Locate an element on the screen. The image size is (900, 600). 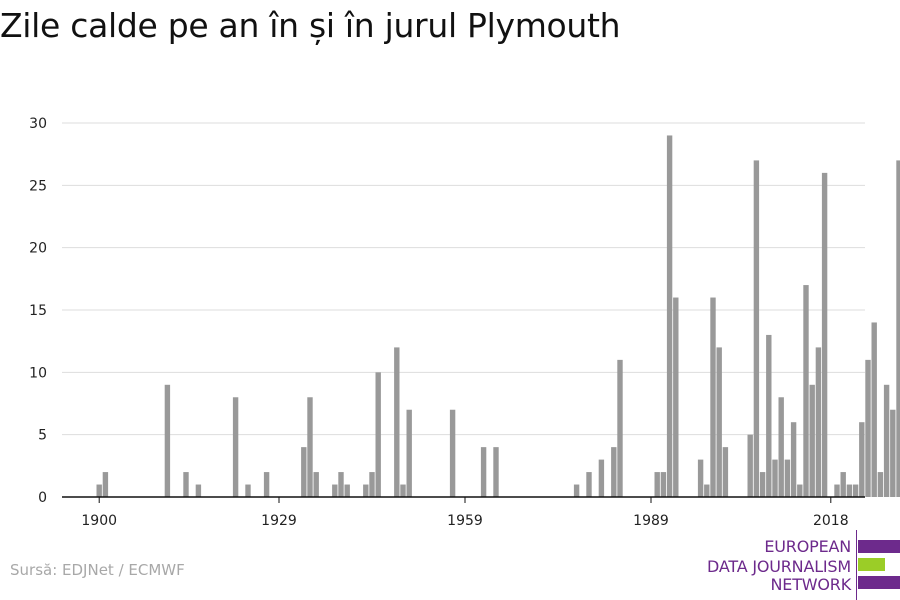
bar-2023 is located at coordinates (862, 459).